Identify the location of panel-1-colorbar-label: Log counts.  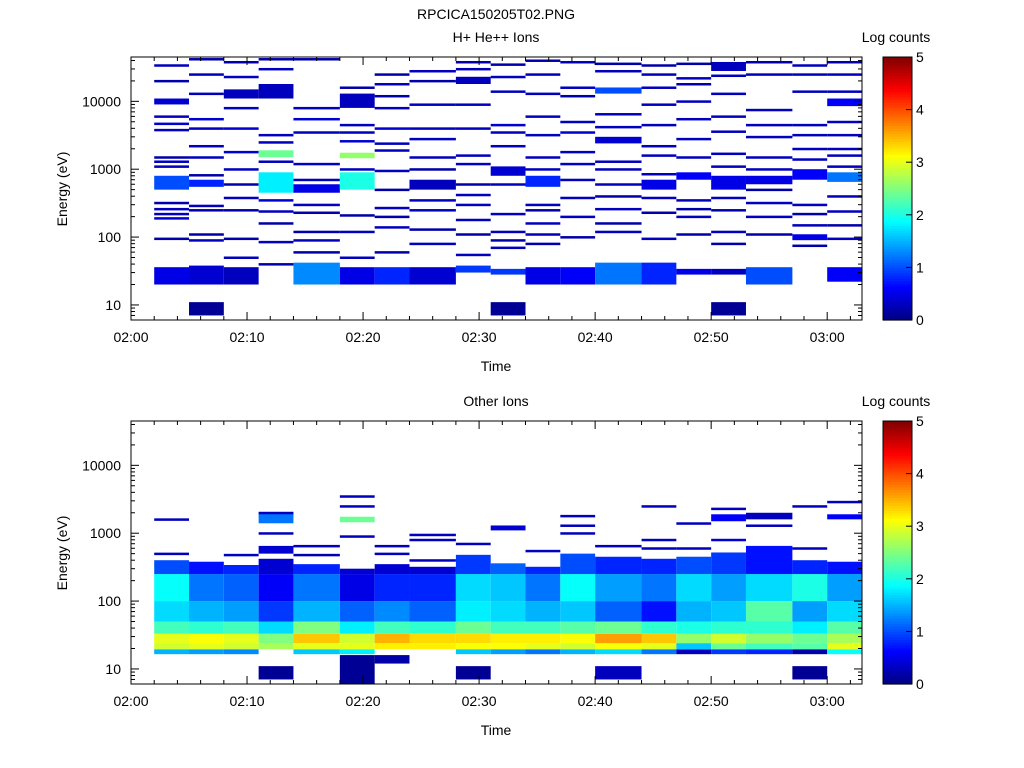
(896, 37).